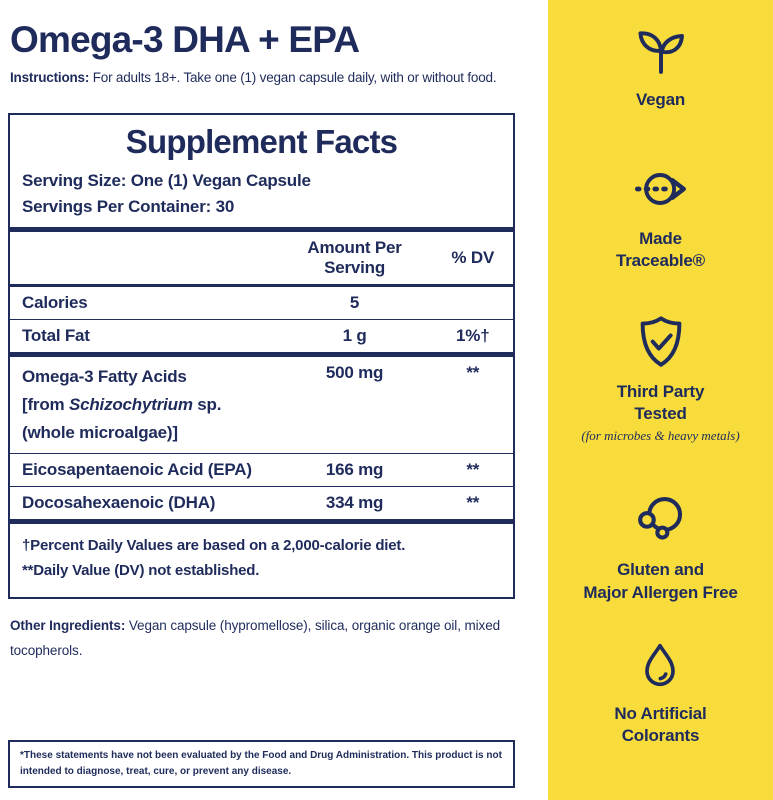 The height and width of the screenshot is (800, 773). I want to click on servings-per-container-line: Servings Per Container: 30, so click(261, 207).